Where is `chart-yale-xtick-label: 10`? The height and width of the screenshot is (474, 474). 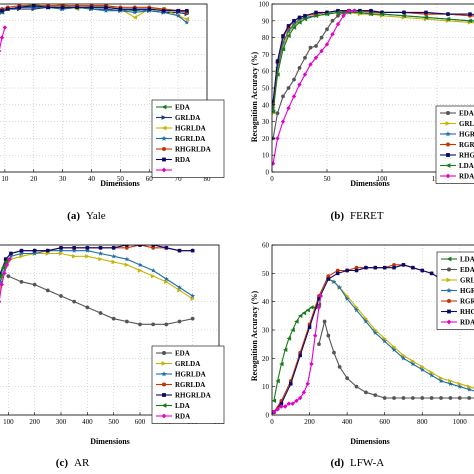 chart-yale-xtick-label: 10 is located at coordinates (5, 179).